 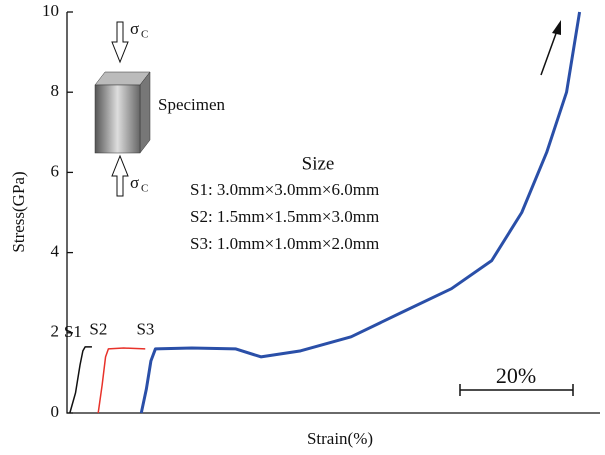 What do you see at coordinates (134, 182) in the screenshot?
I see `sigma-bottom: σ` at bounding box center [134, 182].